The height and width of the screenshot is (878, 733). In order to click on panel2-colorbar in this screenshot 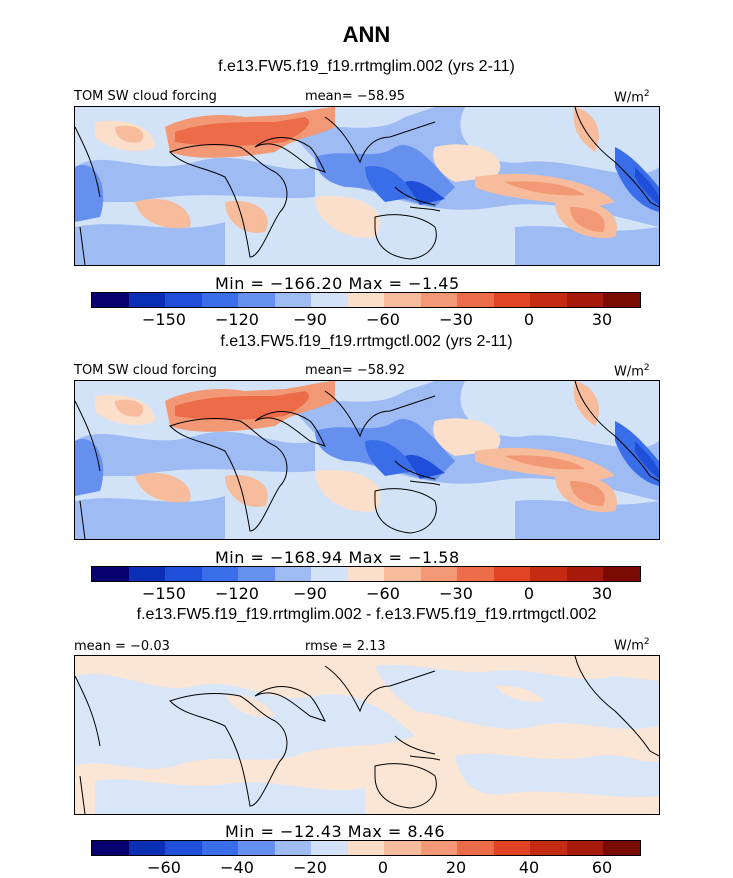, I will do `click(366, 574)`.